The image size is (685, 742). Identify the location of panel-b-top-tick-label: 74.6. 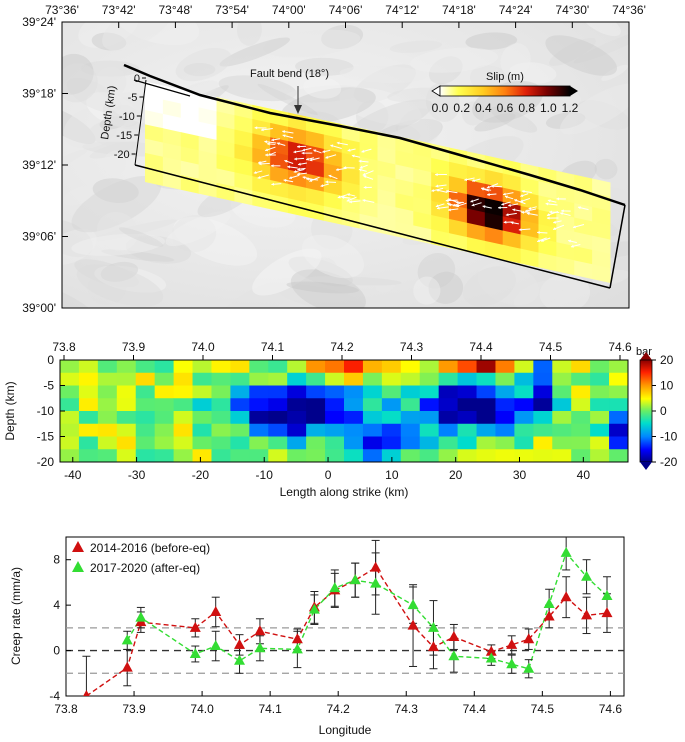
(620, 347).